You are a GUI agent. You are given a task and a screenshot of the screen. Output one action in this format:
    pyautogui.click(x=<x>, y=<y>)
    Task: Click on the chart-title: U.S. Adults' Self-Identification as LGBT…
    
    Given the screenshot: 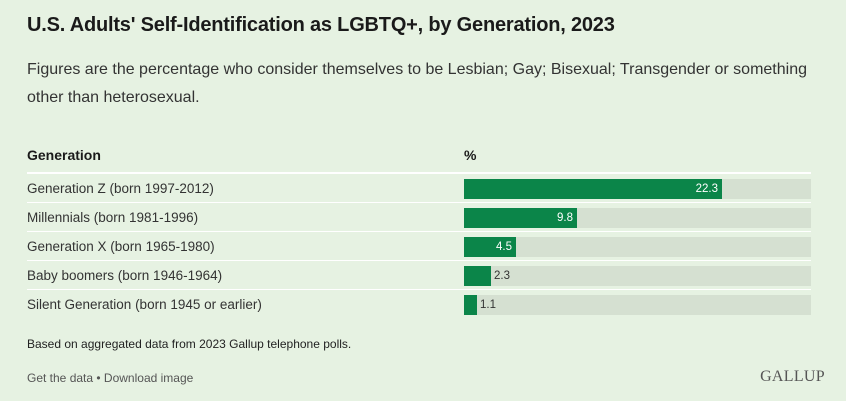 What is the action you would take?
    pyautogui.click(x=321, y=25)
    